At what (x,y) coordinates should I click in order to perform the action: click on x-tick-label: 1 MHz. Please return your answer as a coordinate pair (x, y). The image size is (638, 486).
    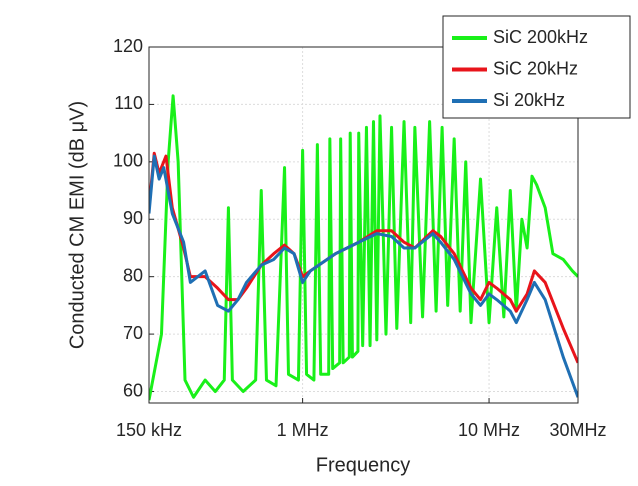
    Looking at the image, I should click on (303, 430).